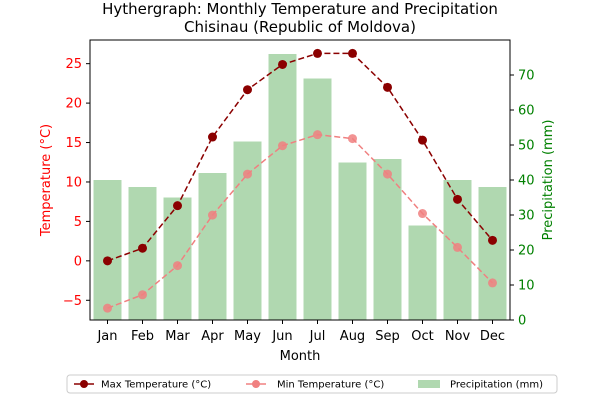 The height and width of the screenshot is (400, 600). Describe the element at coordinates (282, 187) in the screenshot. I see `precipitation-bar-jun` at that location.